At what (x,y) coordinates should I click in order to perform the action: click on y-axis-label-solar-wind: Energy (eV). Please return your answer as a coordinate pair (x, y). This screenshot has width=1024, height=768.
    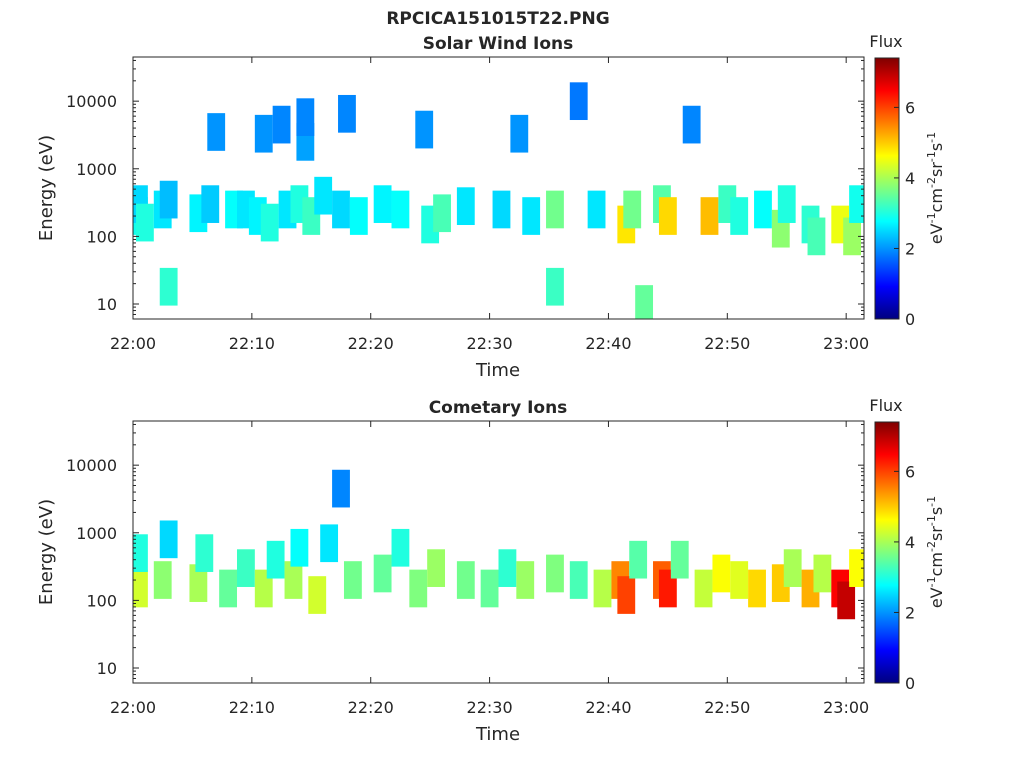
    Looking at the image, I should click on (46, 188).